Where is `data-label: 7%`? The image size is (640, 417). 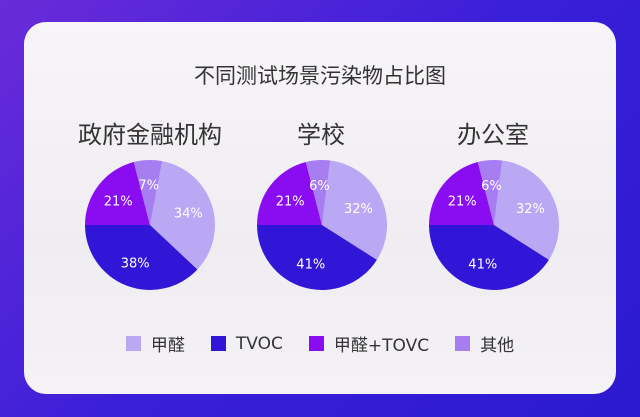 data-label: 7% is located at coordinates (148, 186).